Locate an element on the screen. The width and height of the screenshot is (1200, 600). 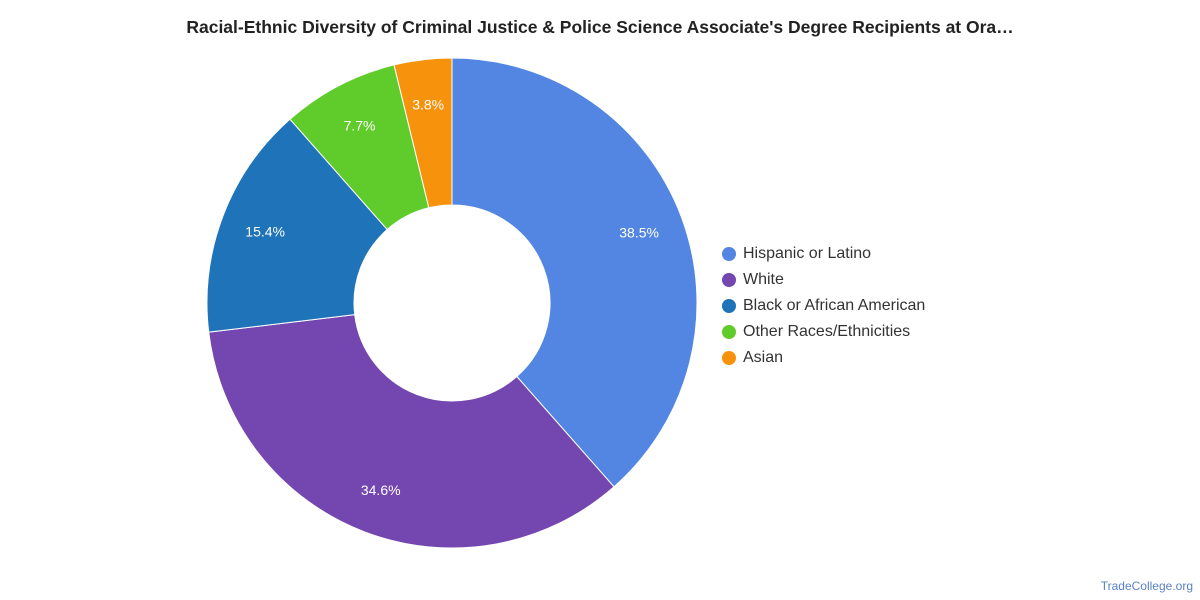
legend-item-black-or-african-american: Black or African American is located at coordinates (823, 306).